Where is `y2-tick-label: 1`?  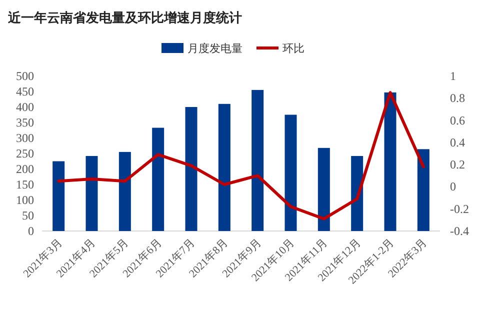
y2-tick-label: 1 is located at coordinates (453, 76).